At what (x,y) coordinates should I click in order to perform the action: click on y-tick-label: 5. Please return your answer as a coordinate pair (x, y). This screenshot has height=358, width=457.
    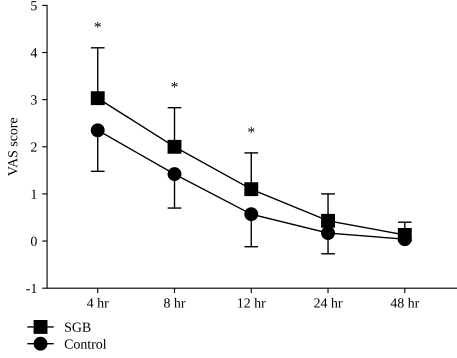
    Looking at the image, I should click on (34, 5).